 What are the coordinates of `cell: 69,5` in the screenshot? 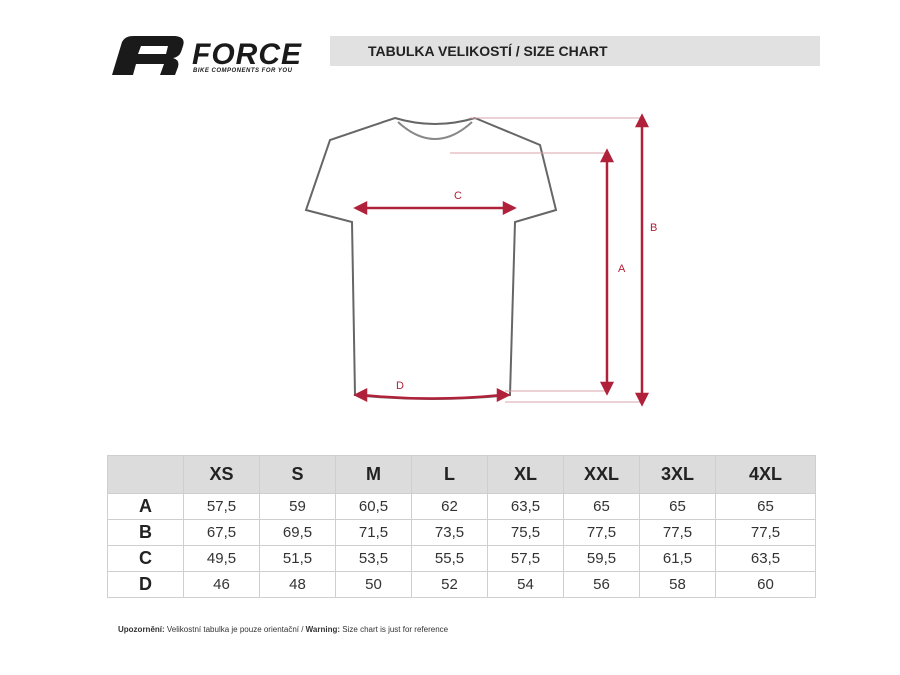 It's located at (297, 532).